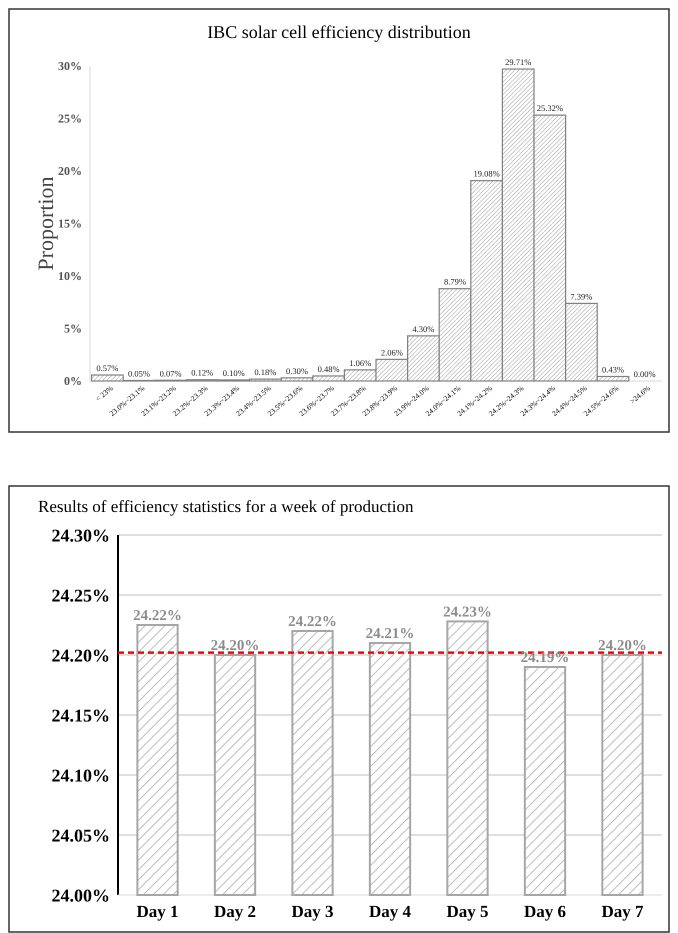 The width and height of the screenshot is (678, 933). What do you see at coordinates (202, 373) in the screenshot?
I see `data-label: 0.12%` at bounding box center [202, 373].